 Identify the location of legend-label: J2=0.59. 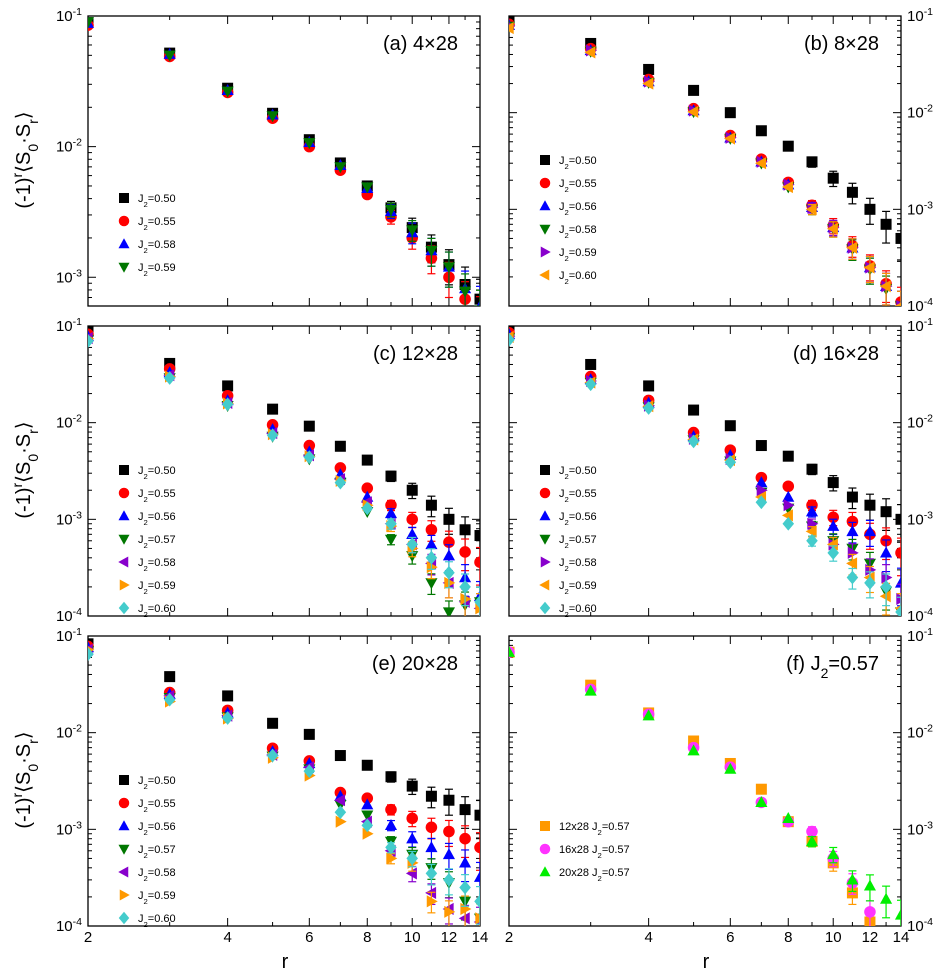
(157, 898).